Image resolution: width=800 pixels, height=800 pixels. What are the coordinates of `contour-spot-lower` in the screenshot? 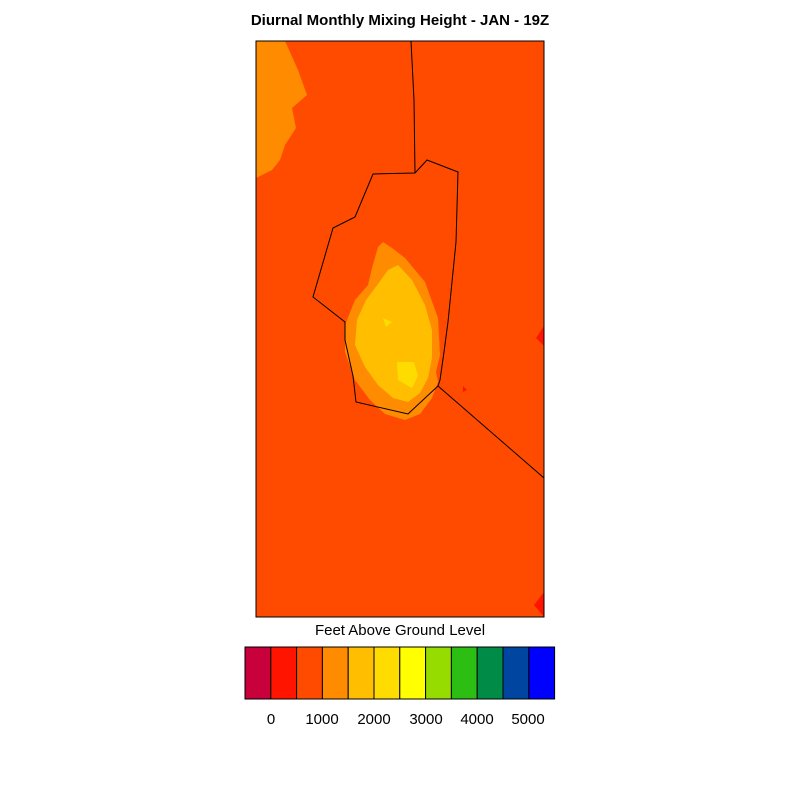 It's located at (407, 375).